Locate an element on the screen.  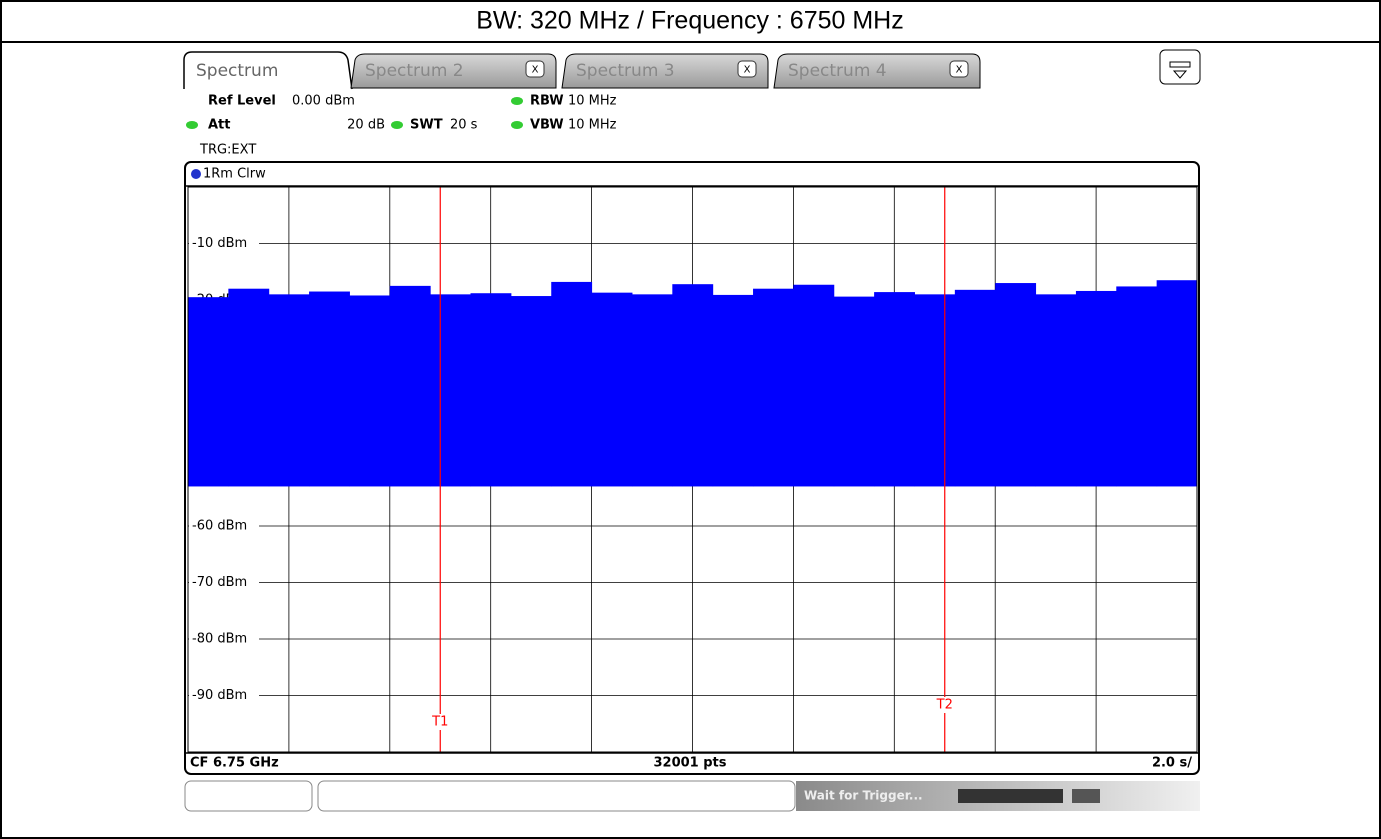
tab-label: Spectrum is located at coordinates (237, 71).